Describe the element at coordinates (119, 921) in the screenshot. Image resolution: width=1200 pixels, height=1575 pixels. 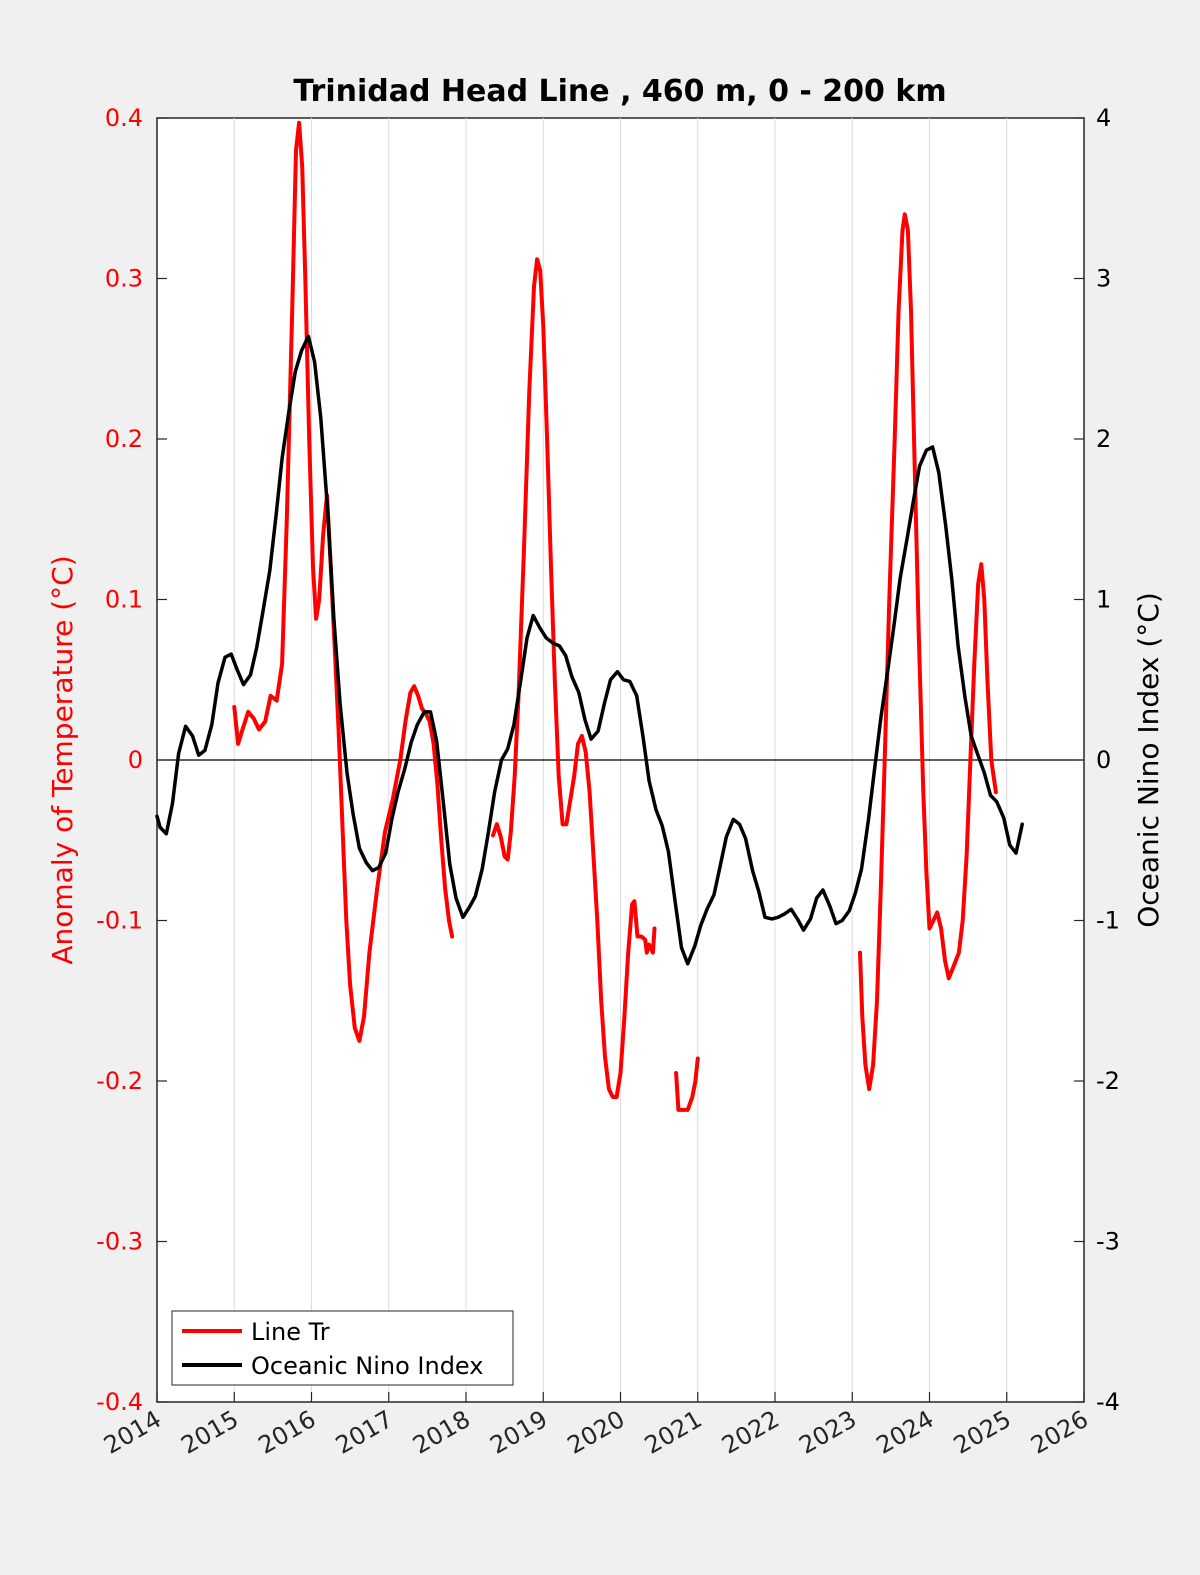
I see `left-tick-label: -0.1` at that location.